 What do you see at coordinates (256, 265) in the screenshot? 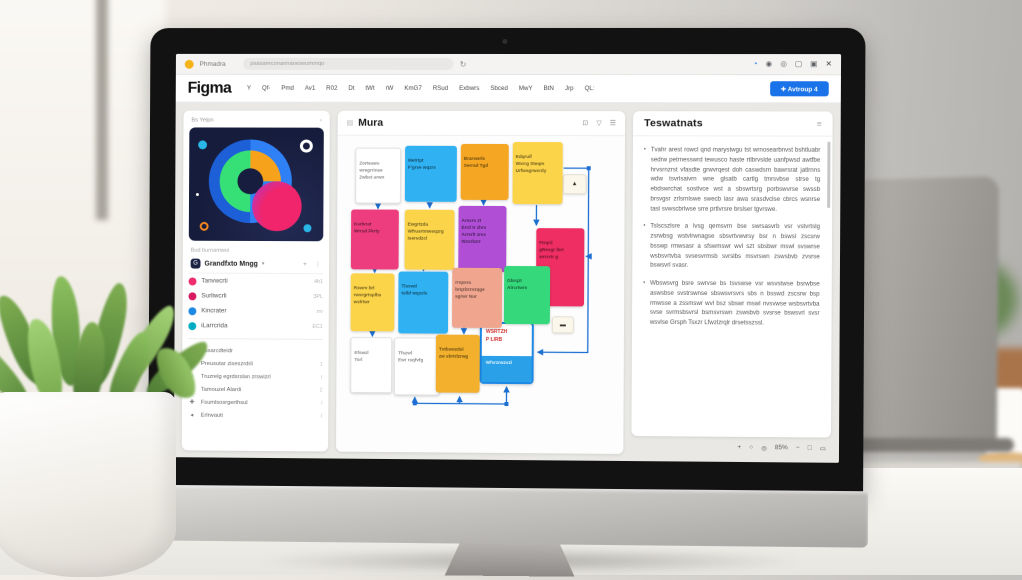
I see `project-row: G Grandfxto Mngg ▾ + ⋮` at bounding box center [256, 265].